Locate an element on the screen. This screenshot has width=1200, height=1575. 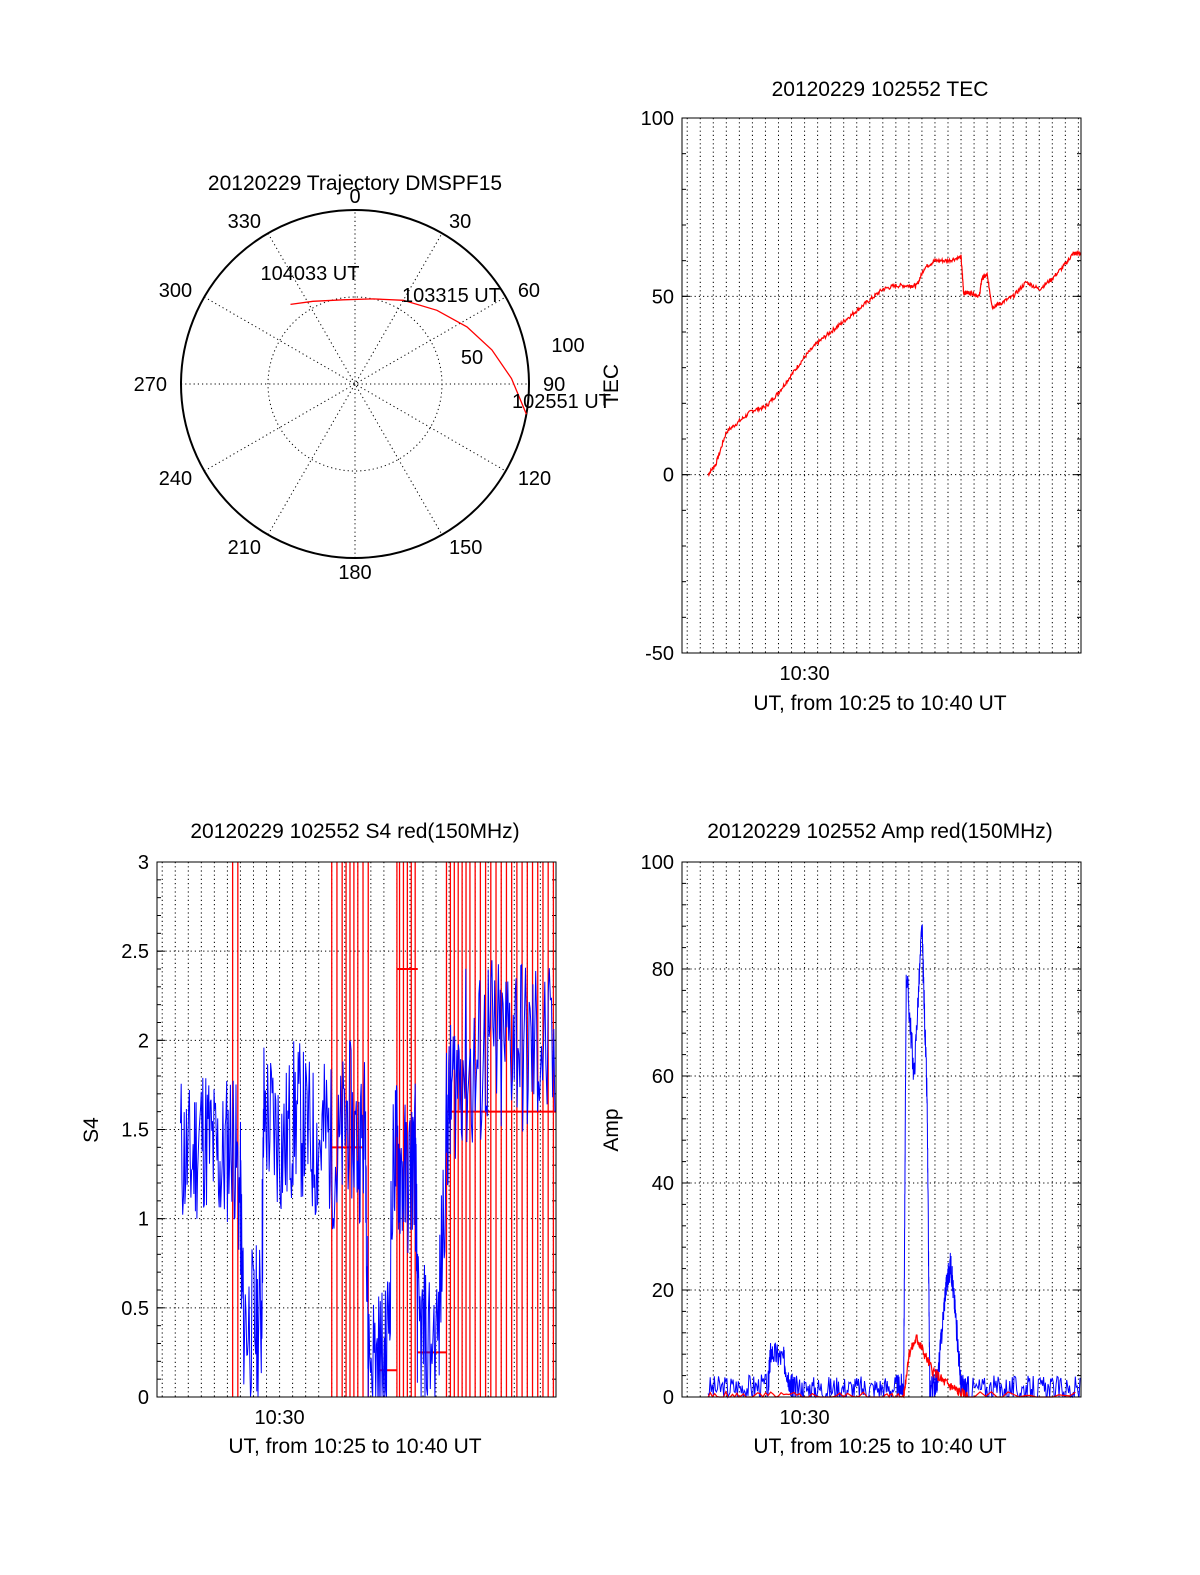
y-tick-label: 0.5 is located at coordinates (135, 1309).